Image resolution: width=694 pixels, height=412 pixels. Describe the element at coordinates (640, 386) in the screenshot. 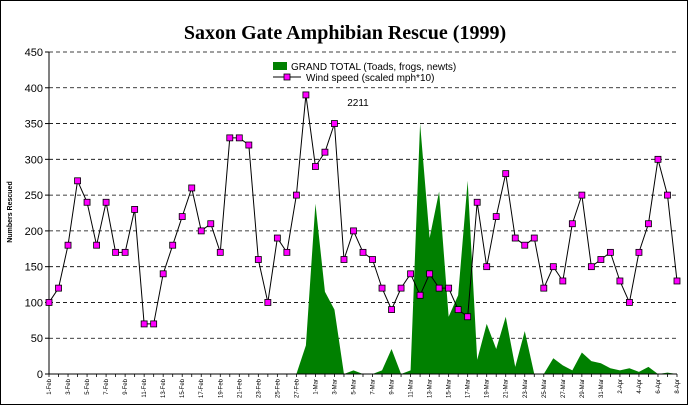

I see `x-tick-label: 4-Apr` at that location.